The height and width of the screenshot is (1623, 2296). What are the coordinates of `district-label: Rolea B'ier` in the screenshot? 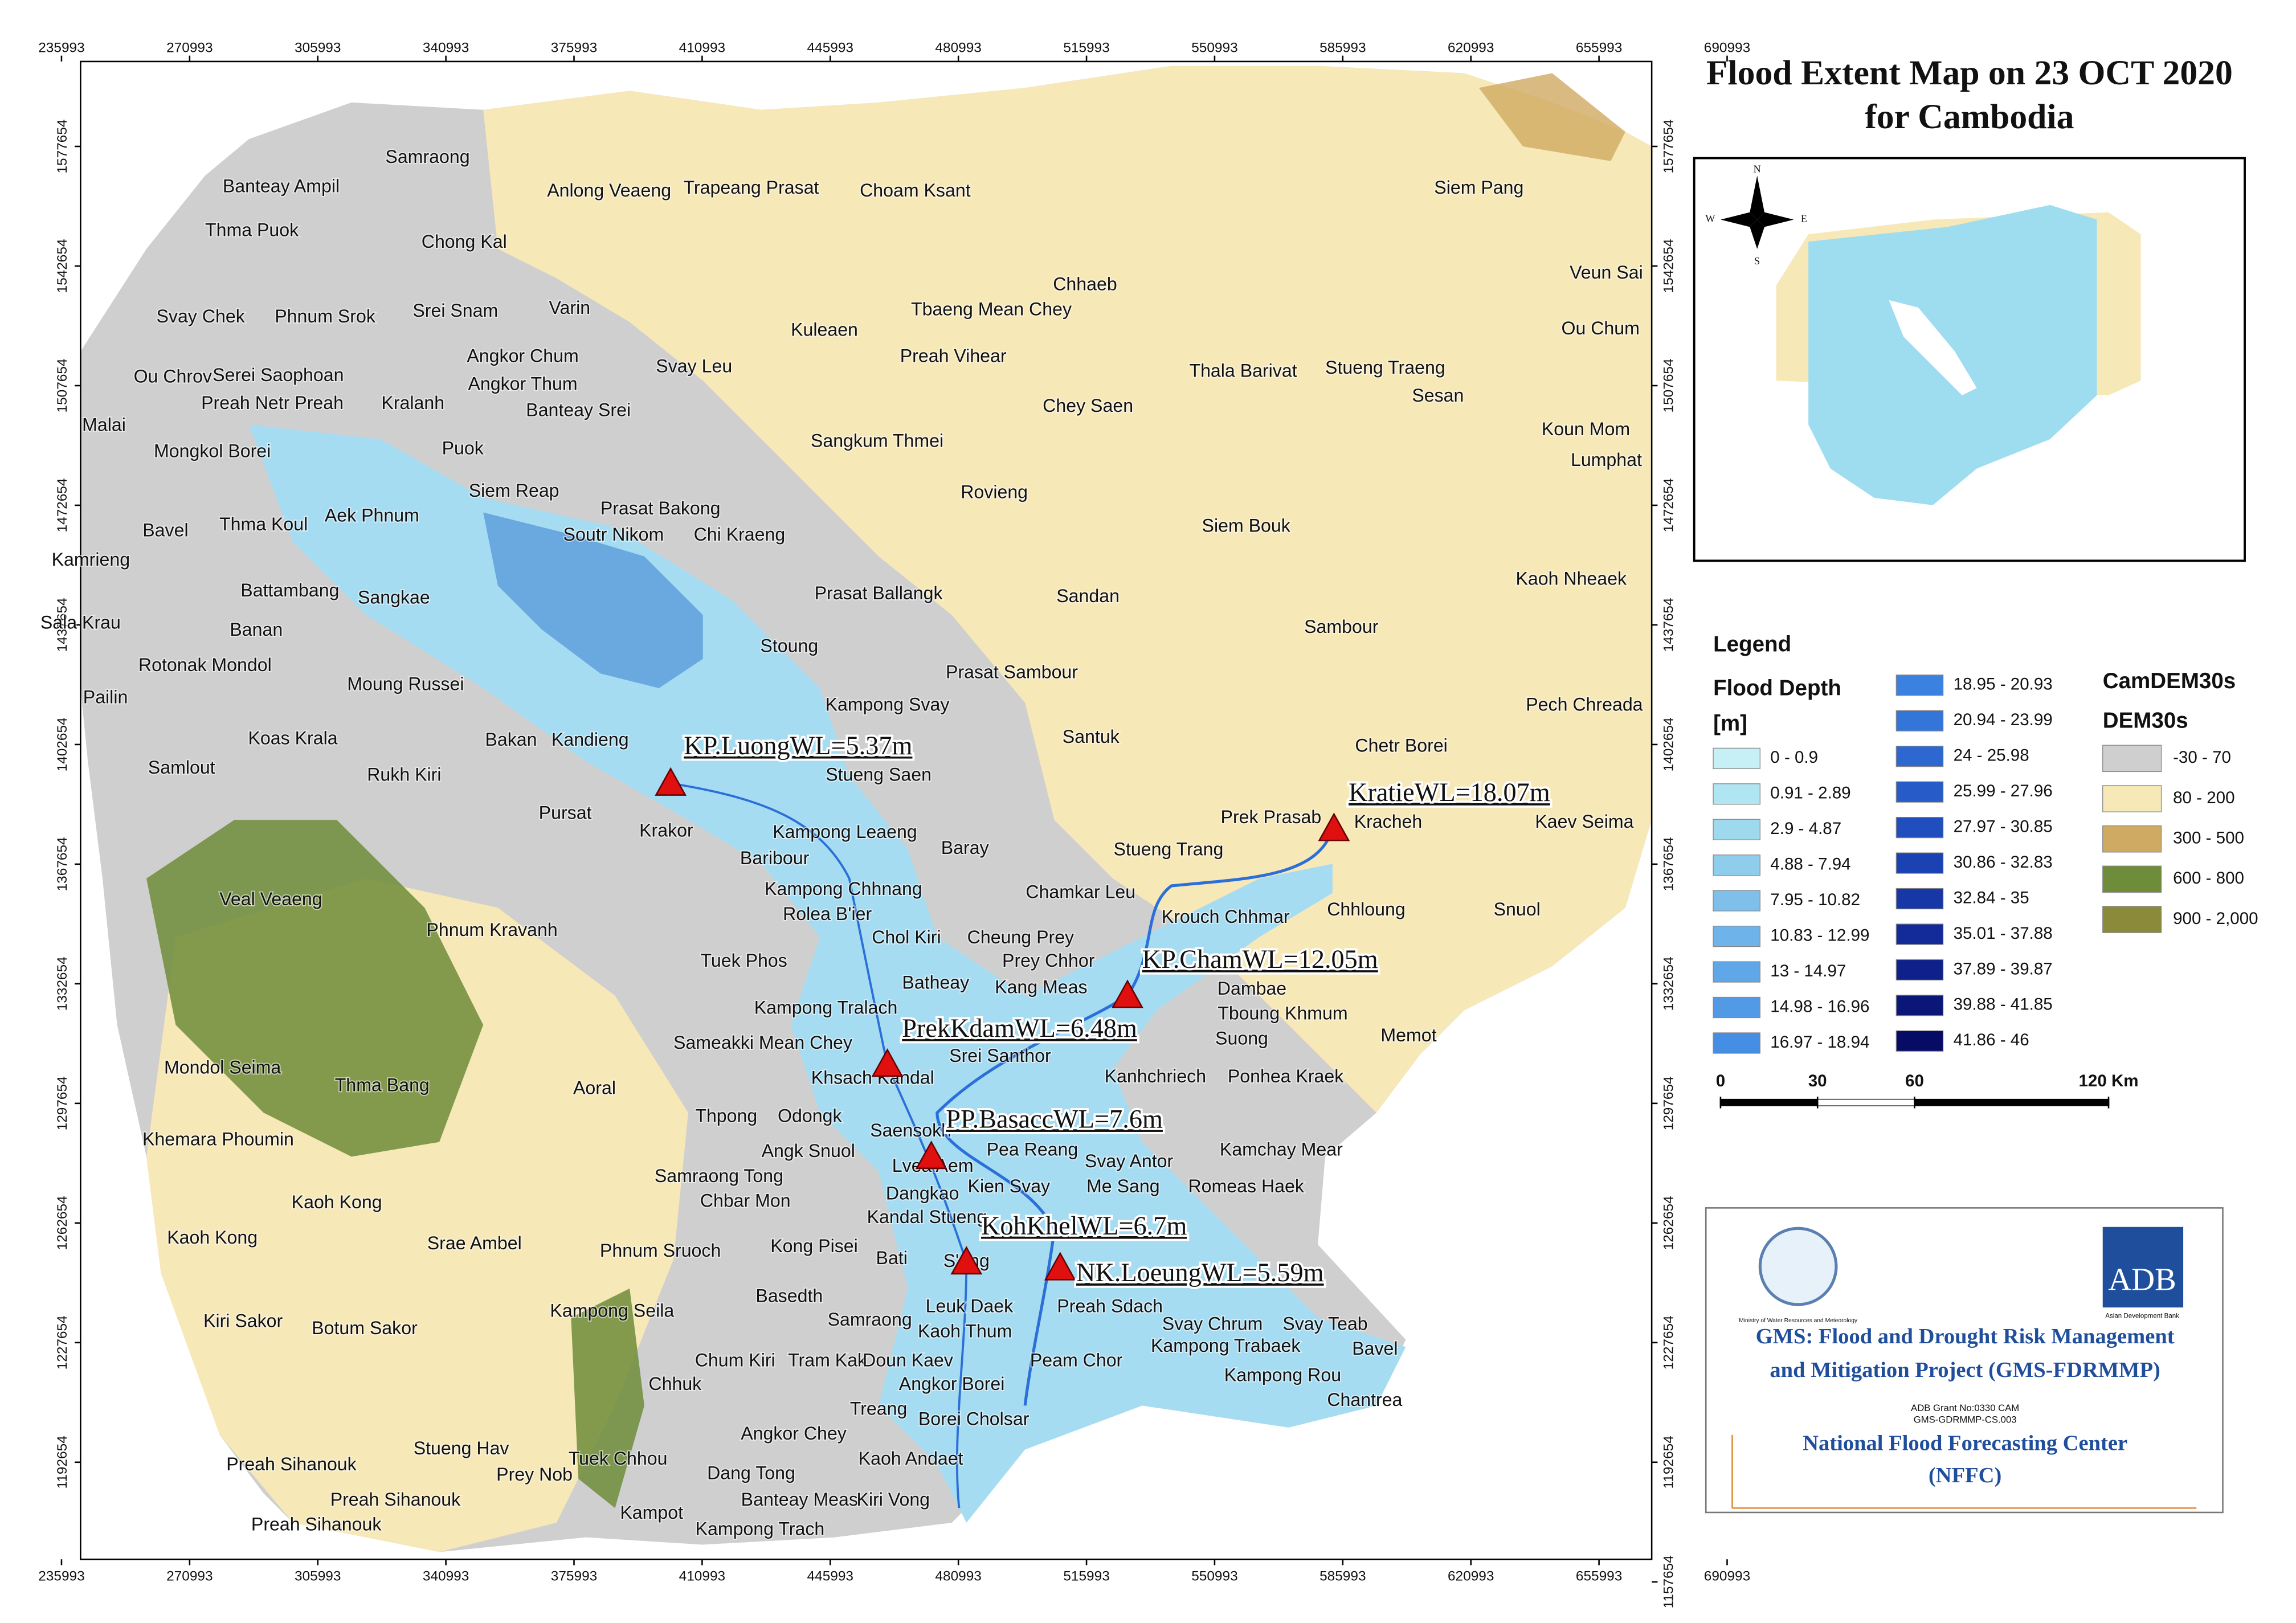 It's located at (827, 914).